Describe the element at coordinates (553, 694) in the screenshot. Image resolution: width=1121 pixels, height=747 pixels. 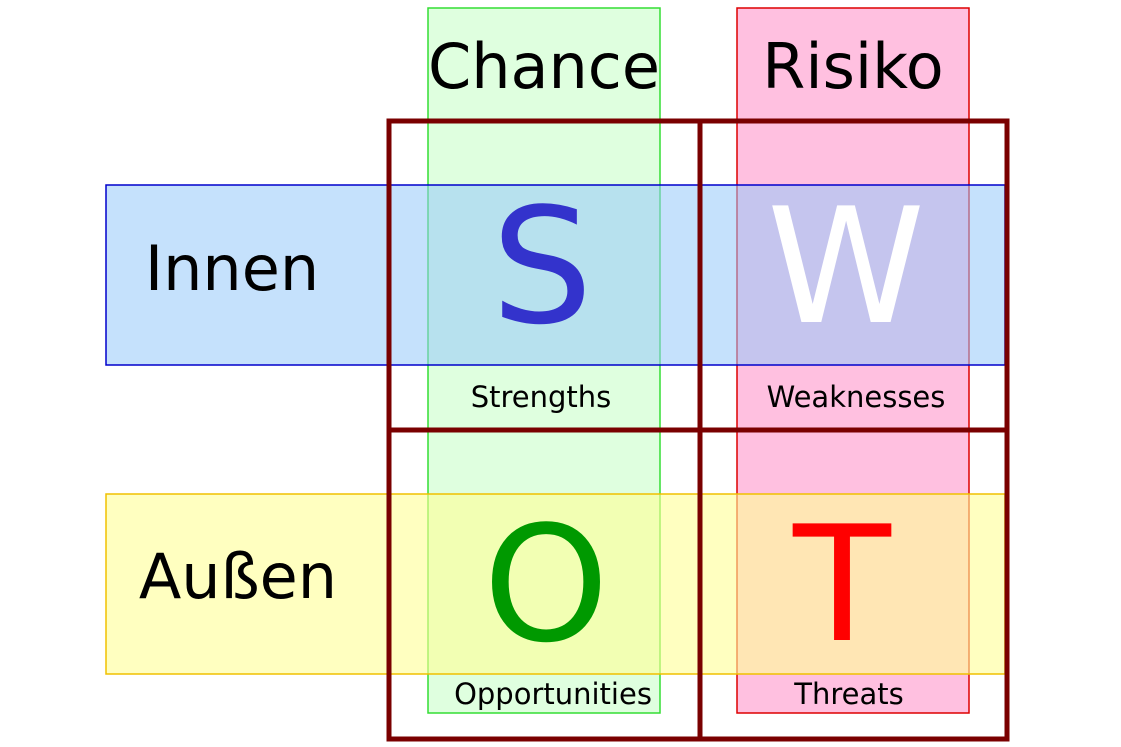
I see `opportunities-label: Opportunities` at that location.